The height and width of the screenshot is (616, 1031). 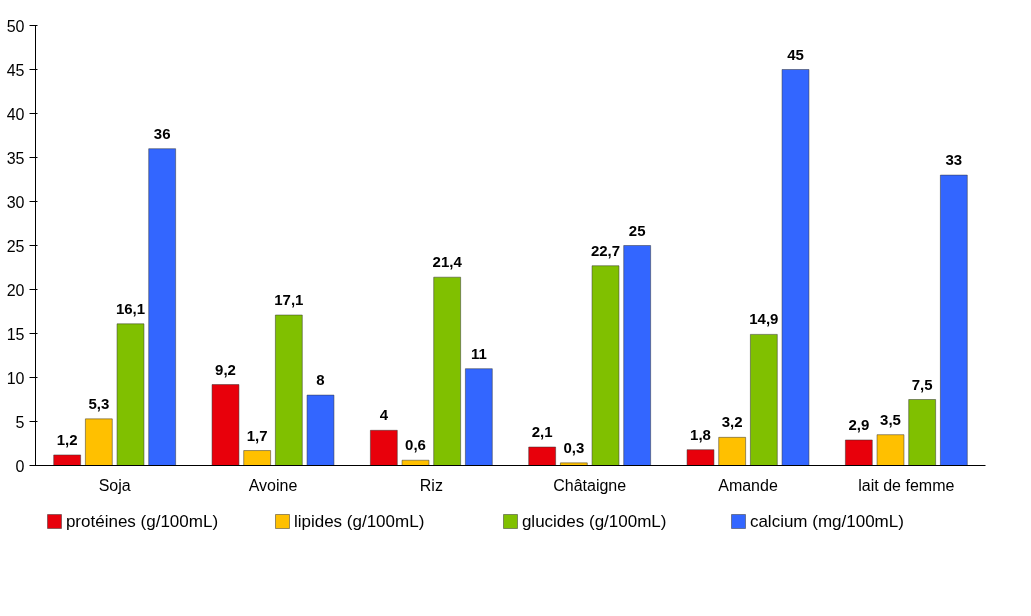 I want to click on data-label: 1,2, so click(x=67, y=439).